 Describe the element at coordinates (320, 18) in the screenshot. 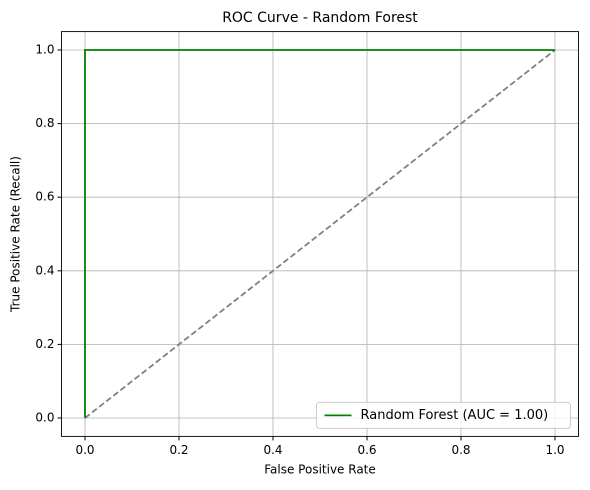

I see `chart-title: ROC Curve - Random Forest` at that location.